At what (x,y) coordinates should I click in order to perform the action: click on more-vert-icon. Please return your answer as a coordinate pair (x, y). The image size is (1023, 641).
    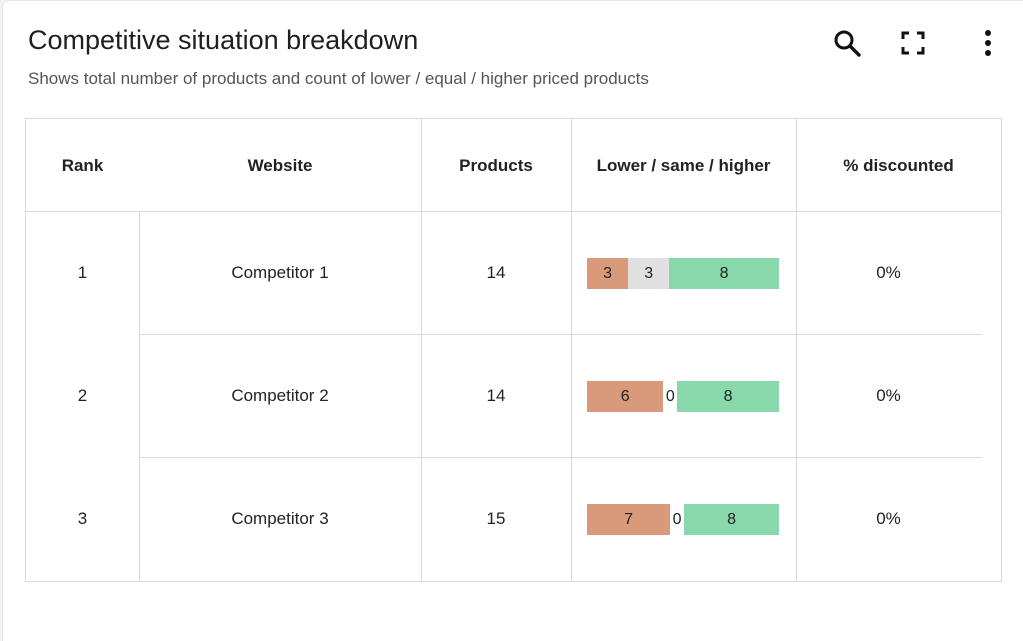
    Looking at the image, I should click on (988, 43).